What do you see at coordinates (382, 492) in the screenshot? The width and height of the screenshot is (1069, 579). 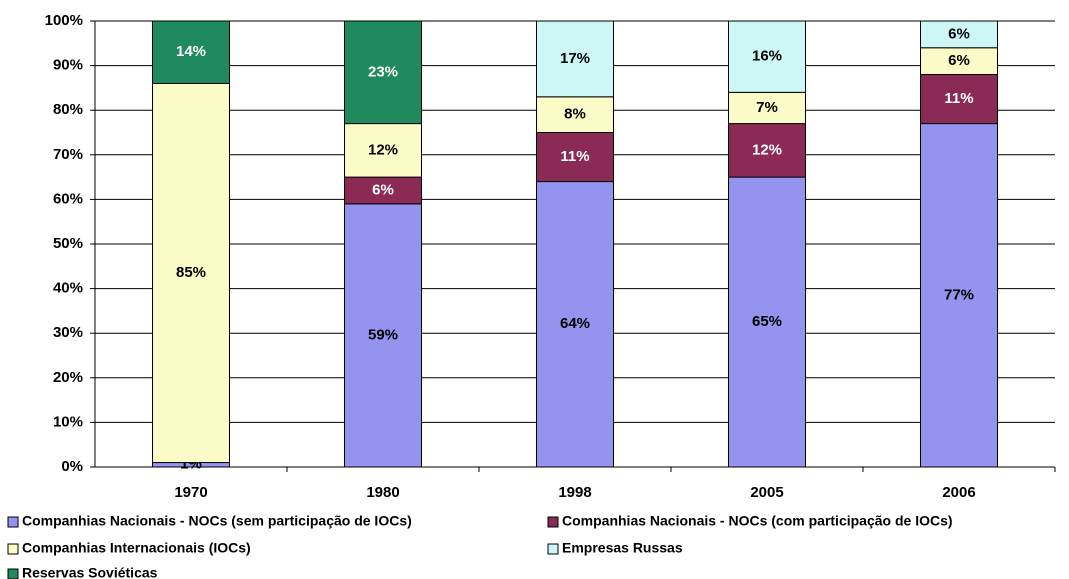 I see `x-tick-label: 1980` at bounding box center [382, 492].